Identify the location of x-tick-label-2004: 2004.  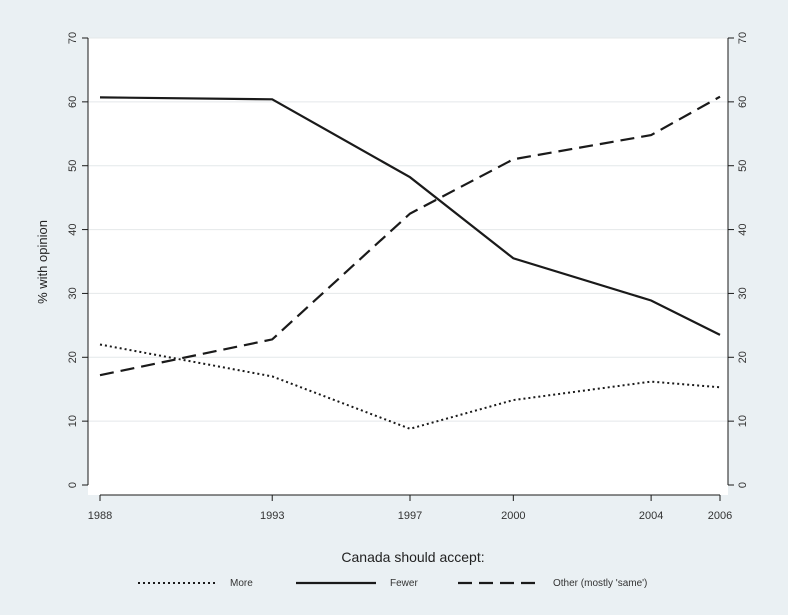
(651, 516).